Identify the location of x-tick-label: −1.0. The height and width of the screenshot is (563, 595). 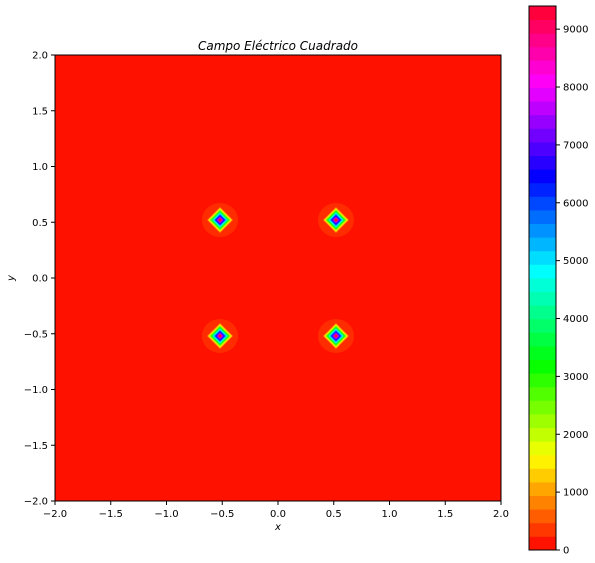
(166, 514).